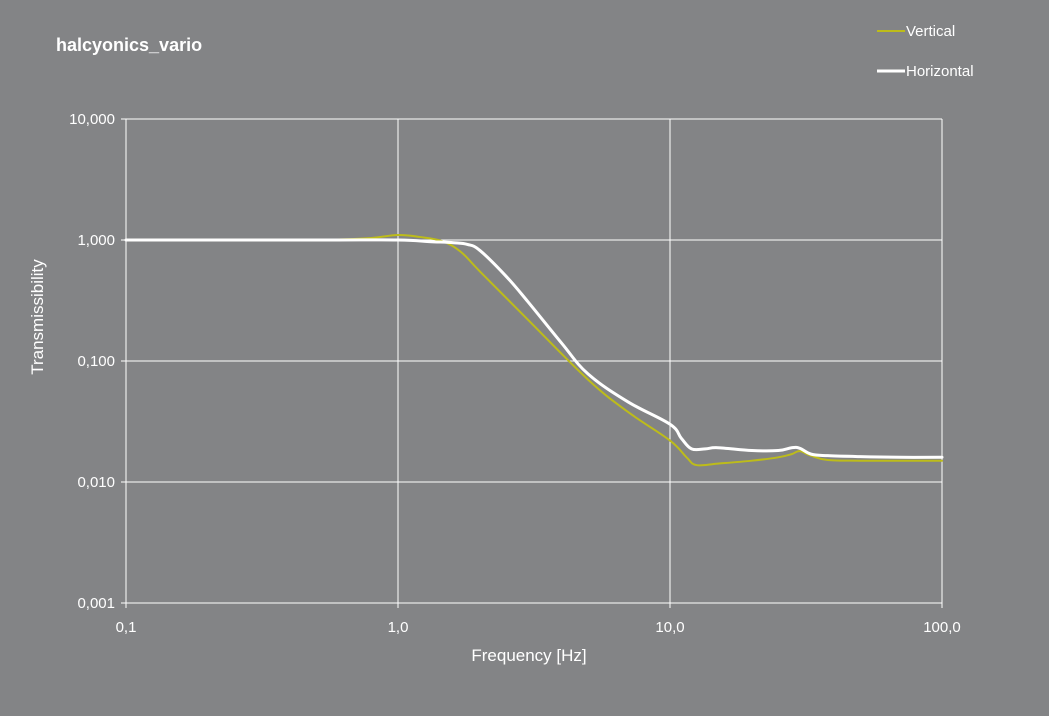  I want to click on legend-label-vertical: Vertical, so click(930, 31).